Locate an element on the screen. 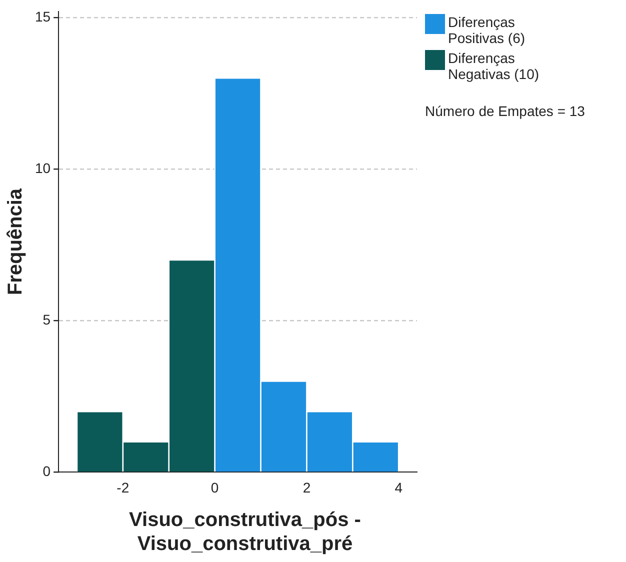  x-axis-title: Visuo_construtiva_pós - Visuo_construtiva_pré is located at coordinates (245, 532).